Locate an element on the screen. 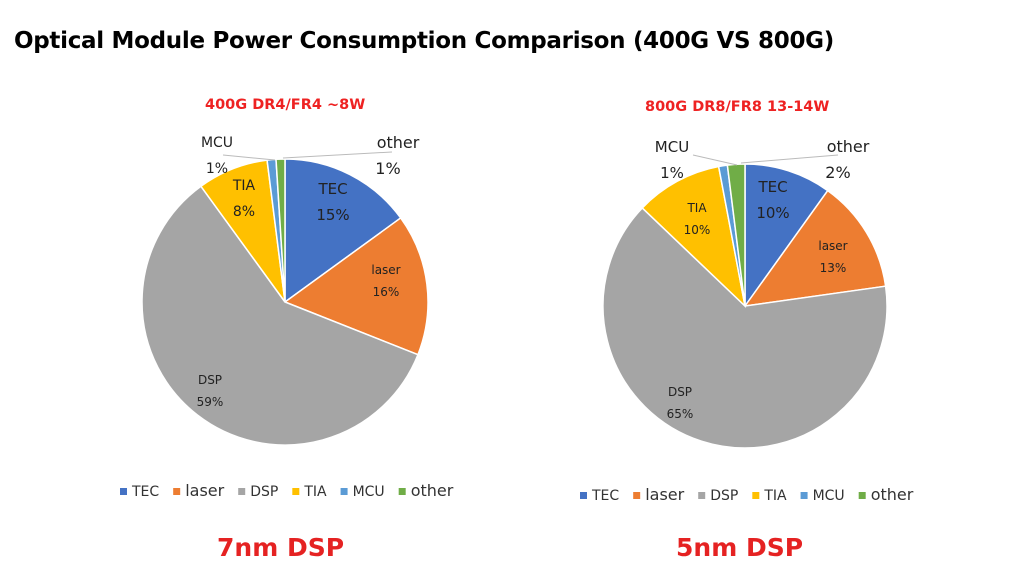  slice-value-tec: 15% is located at coordinates (332, 215).